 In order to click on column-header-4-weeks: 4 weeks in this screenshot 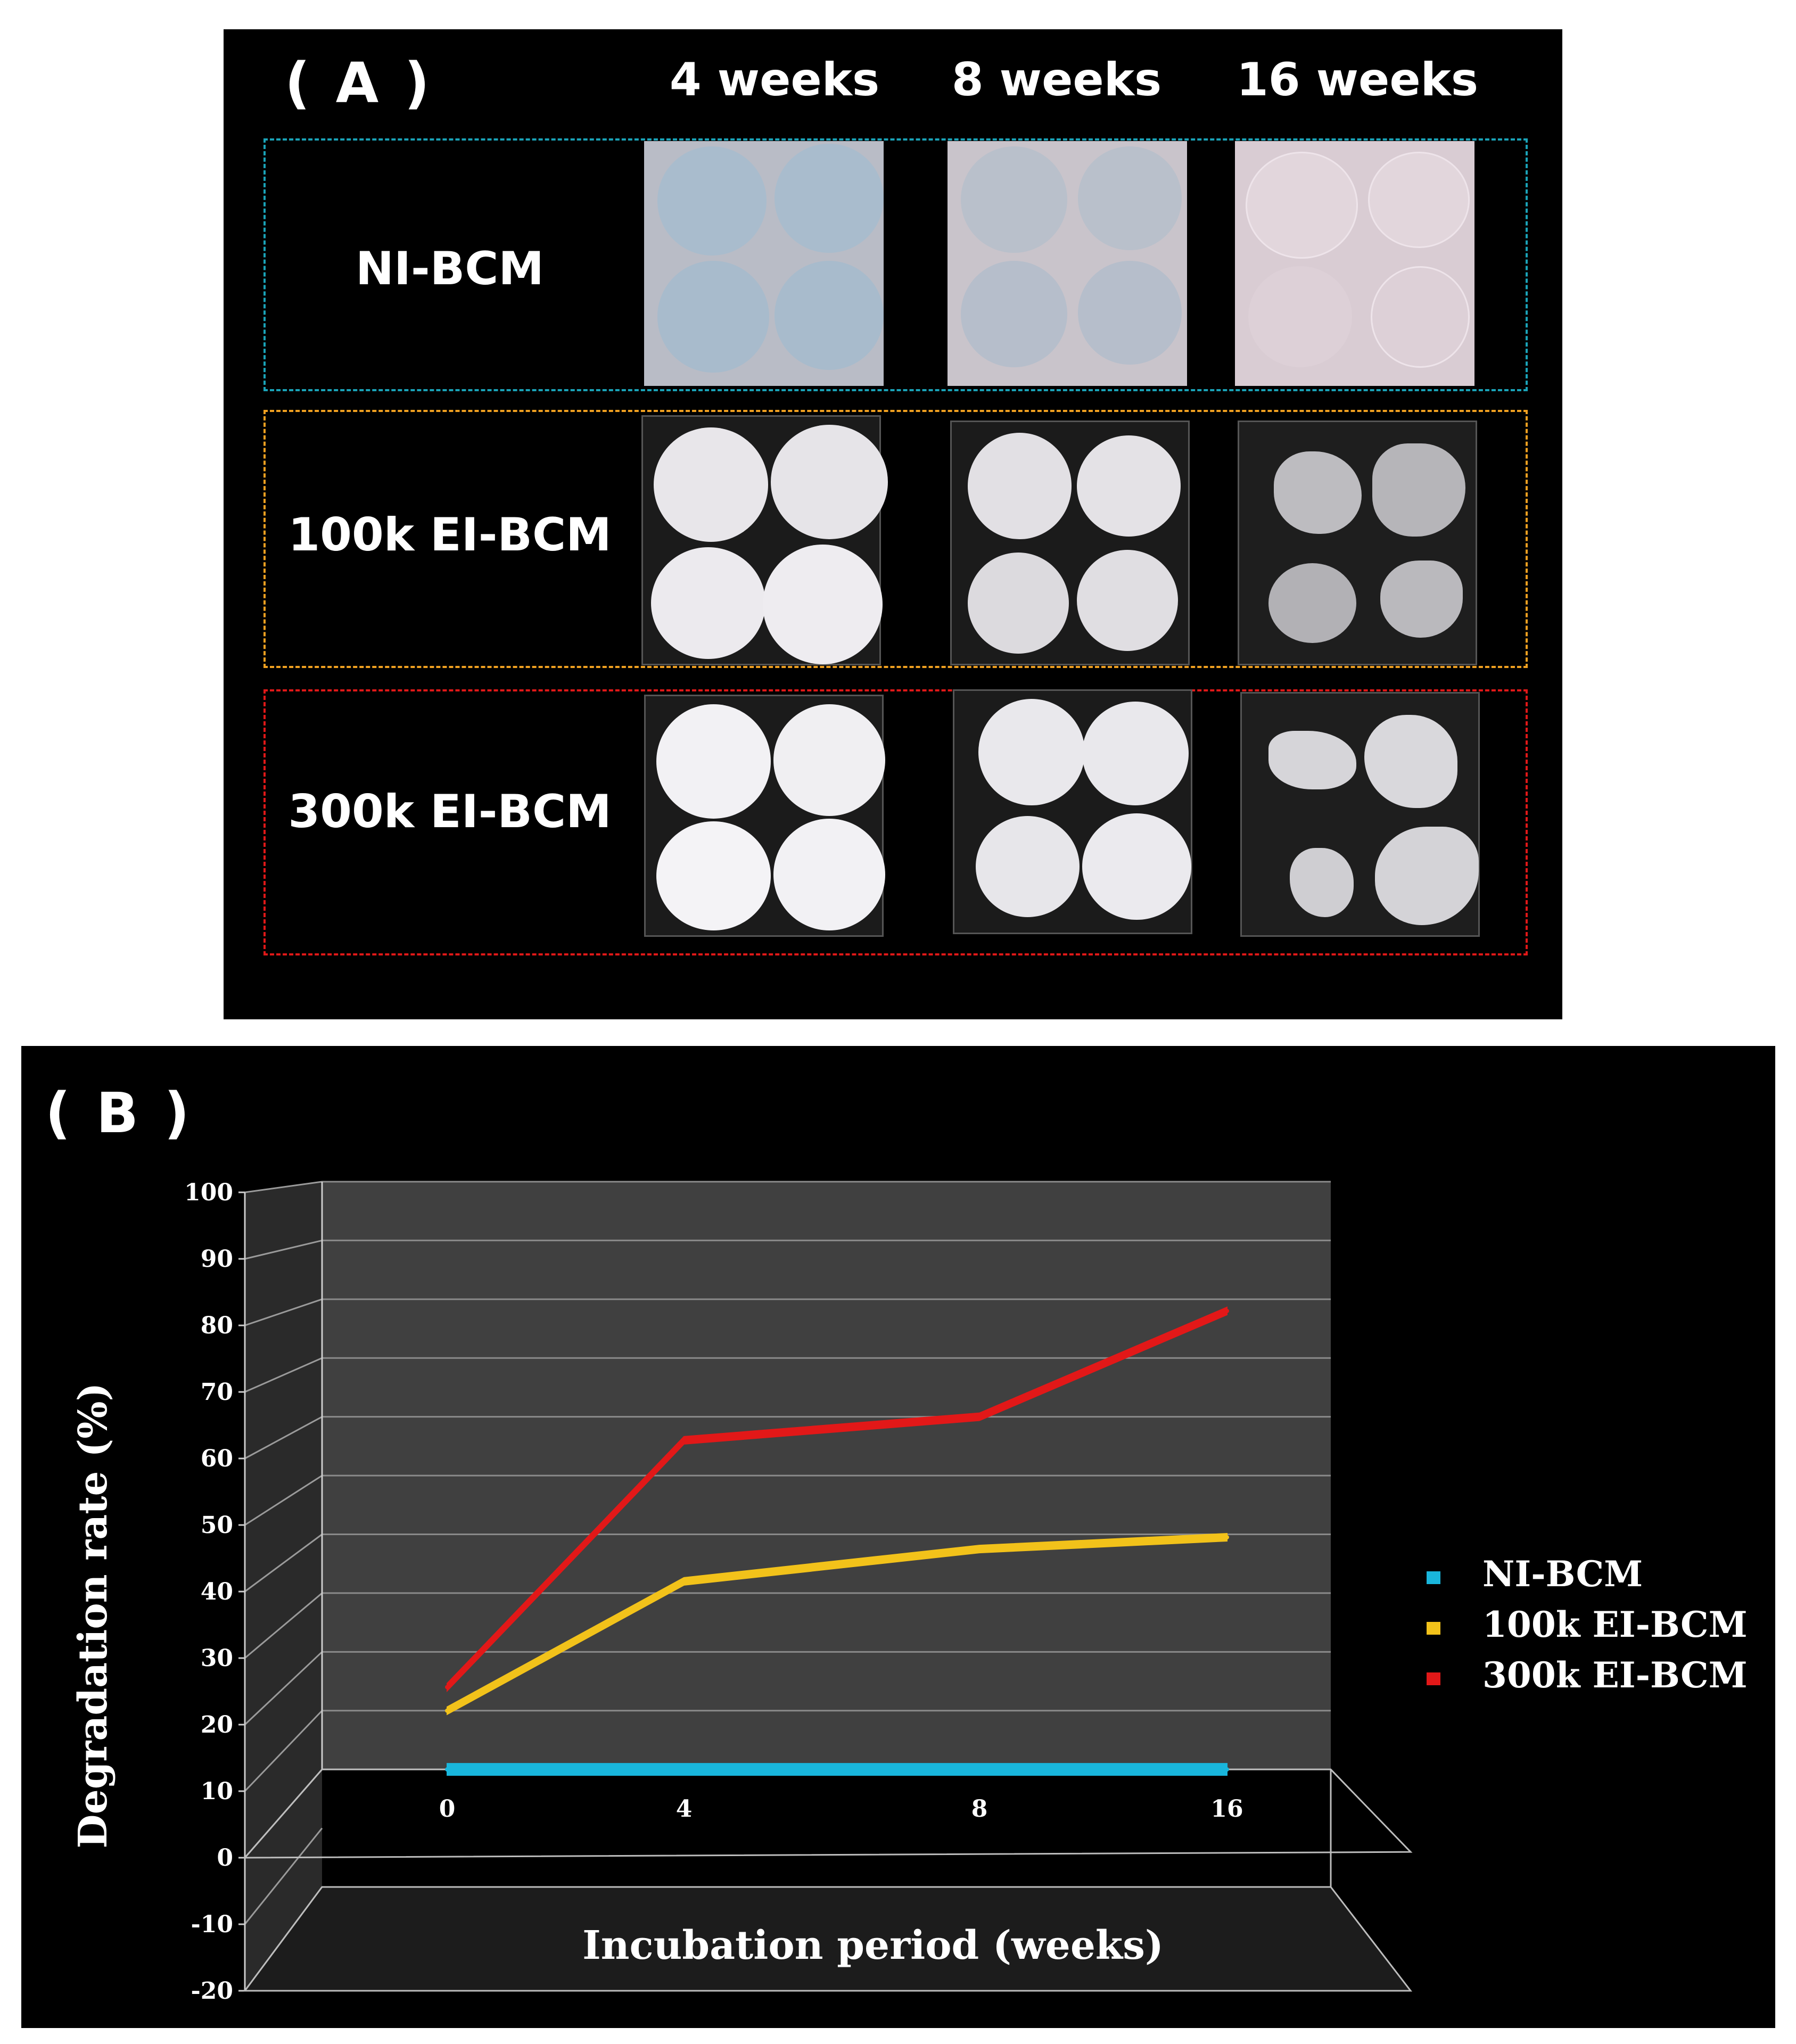, I will do `click(774, 79)`.